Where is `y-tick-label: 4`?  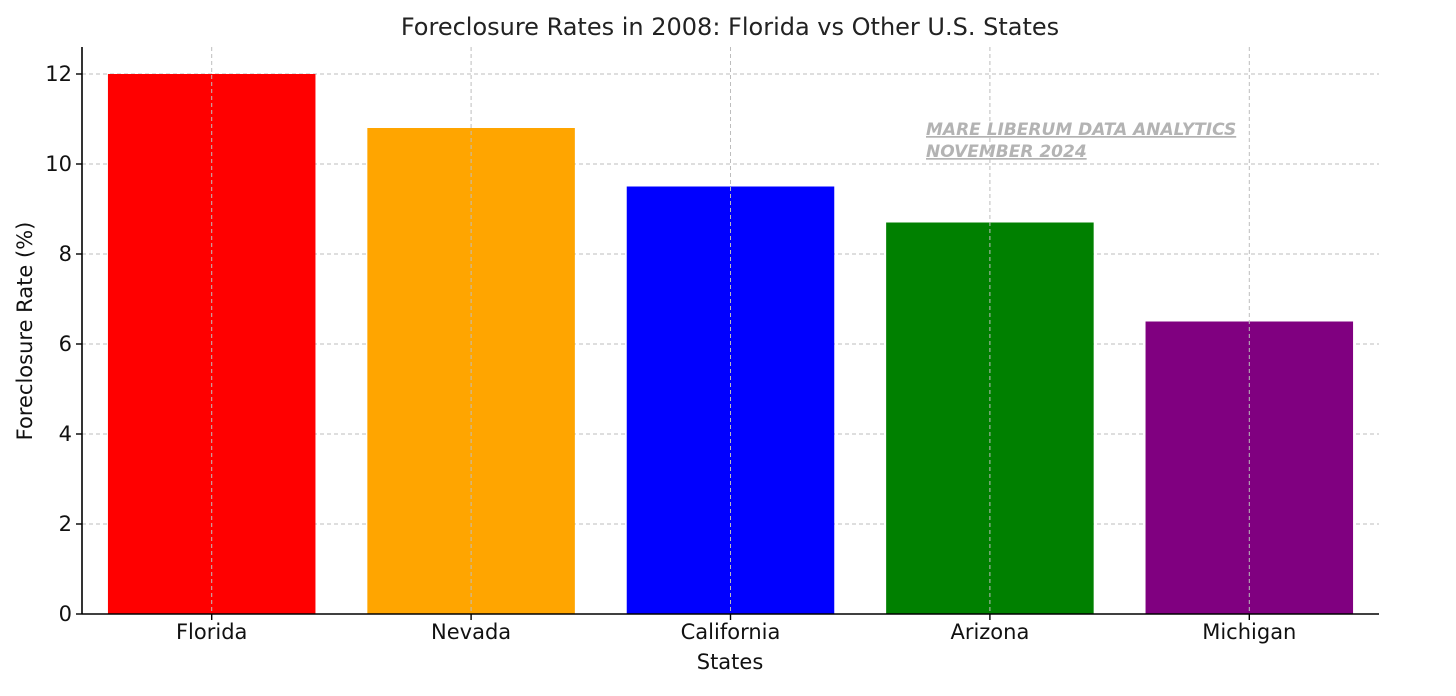
y-tick-label: 4 is located at coordinates (65, 434).